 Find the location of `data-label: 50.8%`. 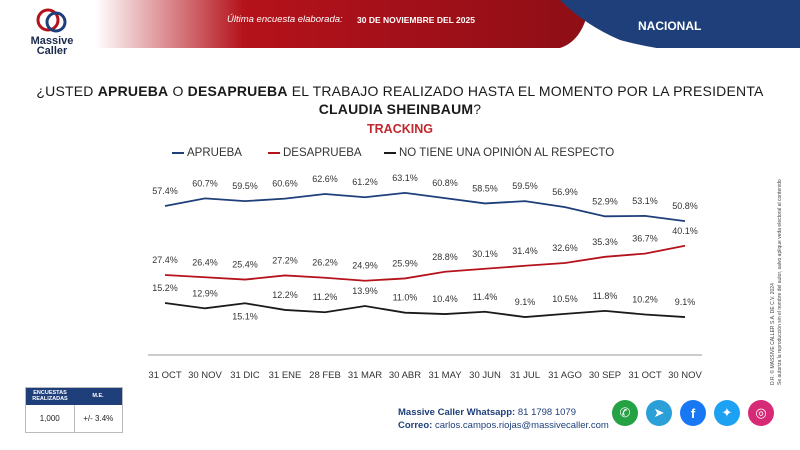

data-label: 50.8% is located at coordinates (685, 206).